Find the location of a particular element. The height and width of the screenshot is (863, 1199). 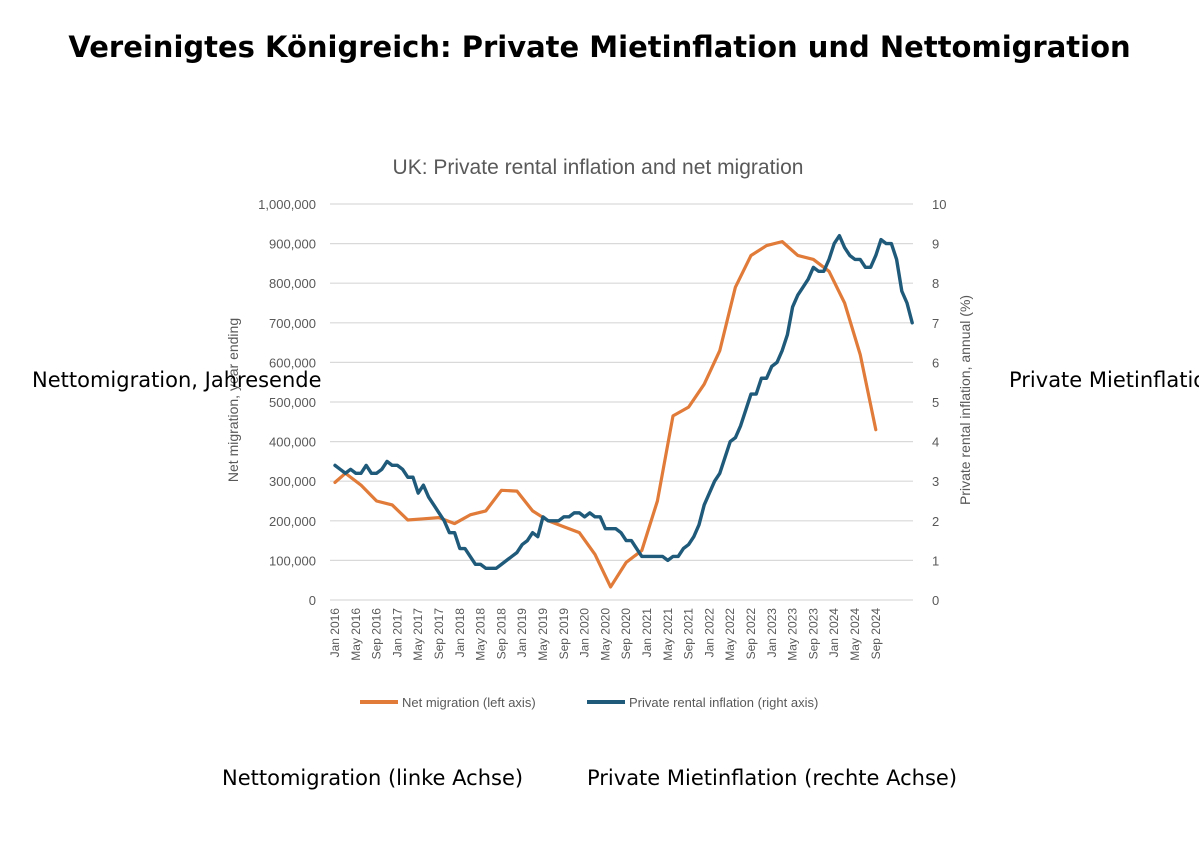

left-tick-label: 200,000 is located at coordinates (292, 521).